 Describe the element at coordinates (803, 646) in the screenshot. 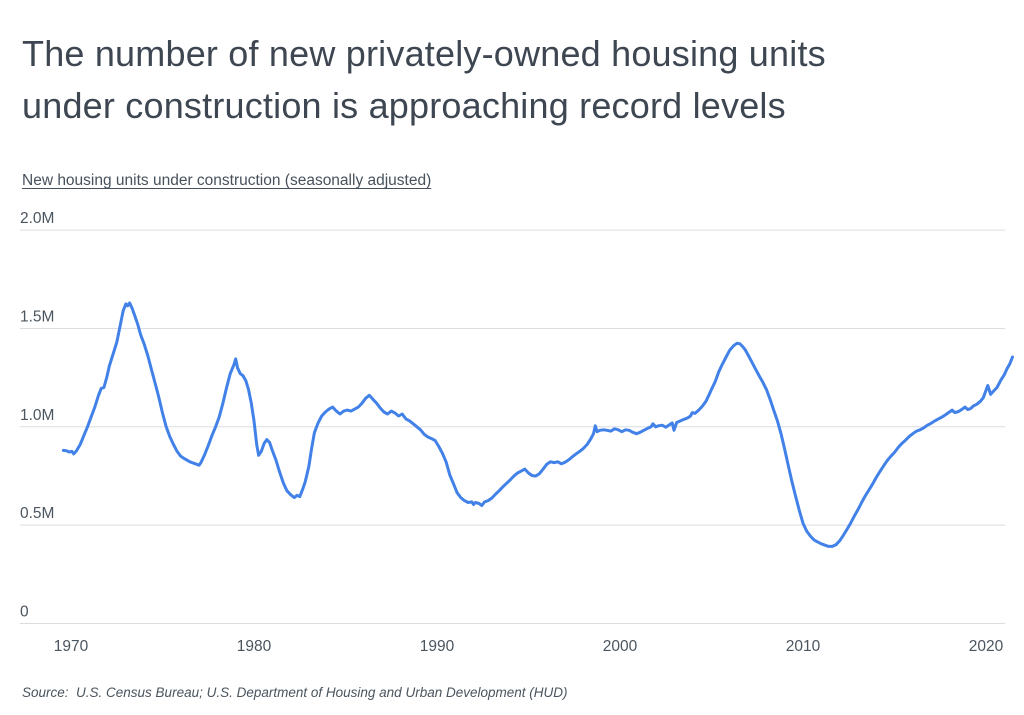

I see `x-axis-tick-label: 2010` at that location.